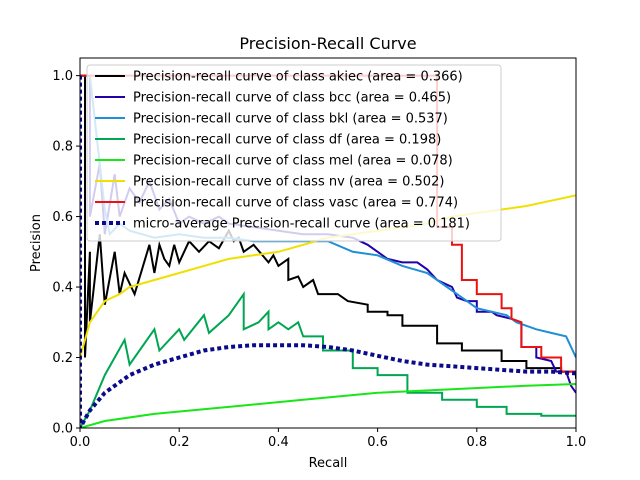  Describe the element at coordinates (36, 243) in the screenshot. I see `y-axis-label: Precision` at that location.